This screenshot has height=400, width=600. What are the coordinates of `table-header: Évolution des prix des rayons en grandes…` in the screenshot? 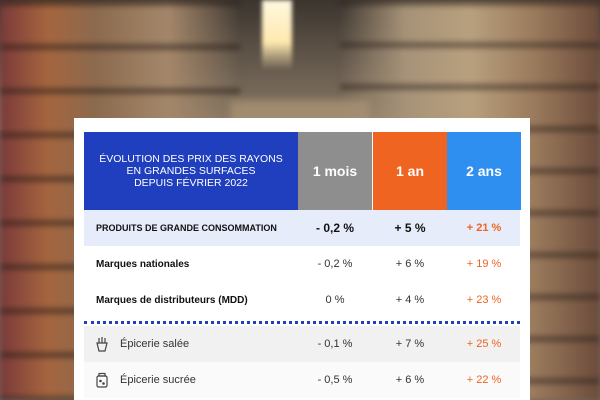 It's located at (302, 171).